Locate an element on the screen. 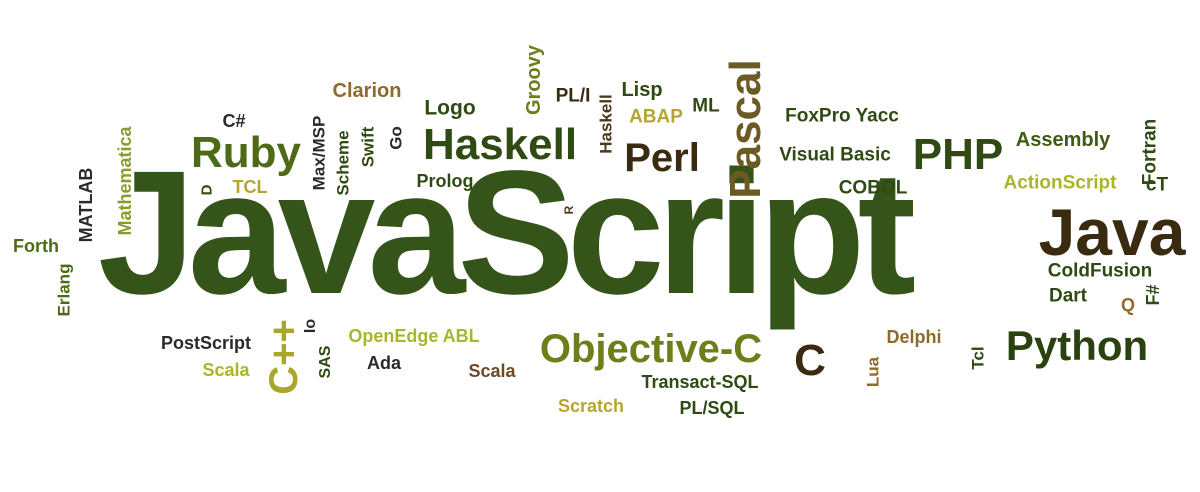 The image size is (1200, 492). word-perl: Perl is located at coordinates (662, 158).